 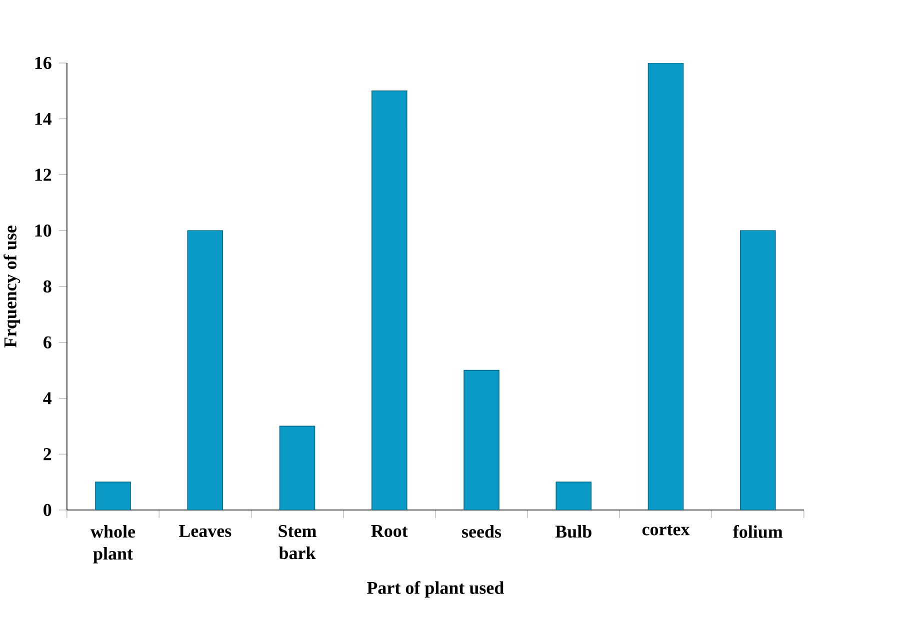 I want to click on x-axis-title: Part of plant used, so click(x=435, y=589).